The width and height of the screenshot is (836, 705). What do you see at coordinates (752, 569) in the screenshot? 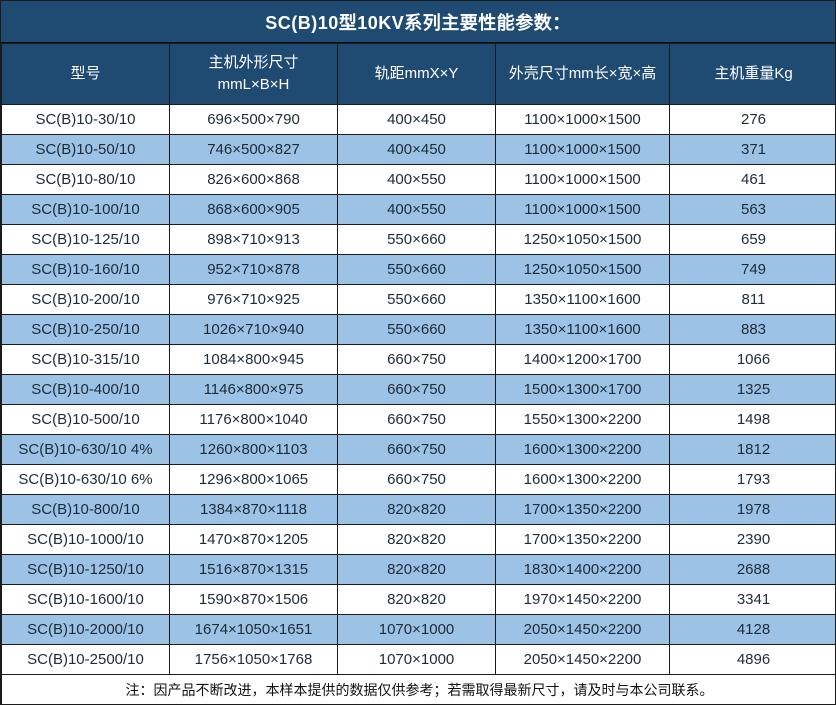
I see `weight-cell: 2688` at bounding box center [752, 569].